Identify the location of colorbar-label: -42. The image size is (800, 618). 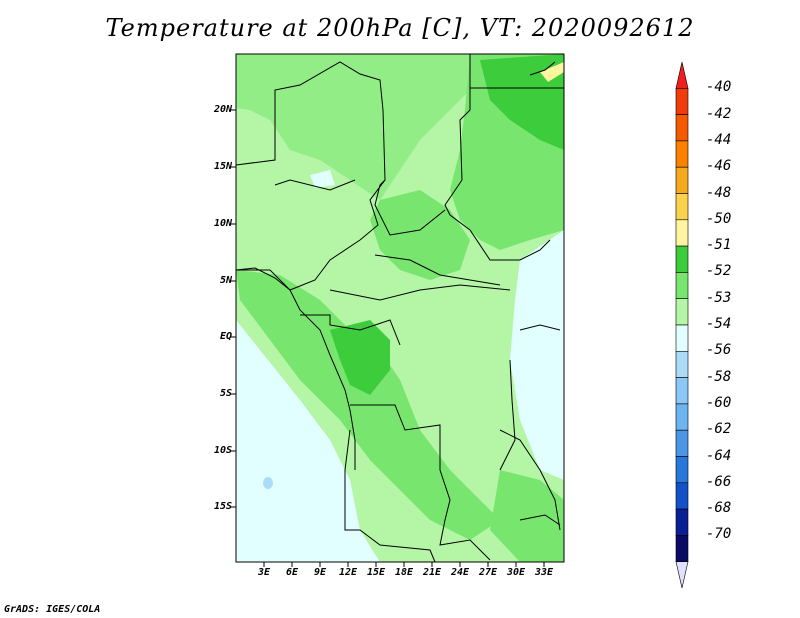
(719, 113).